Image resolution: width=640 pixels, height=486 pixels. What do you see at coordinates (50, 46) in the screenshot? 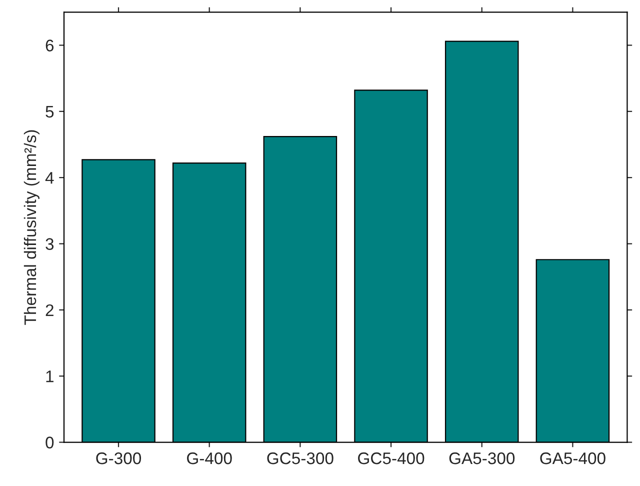
I see `y-tick-label: 6` at bounding box center [50, 46].